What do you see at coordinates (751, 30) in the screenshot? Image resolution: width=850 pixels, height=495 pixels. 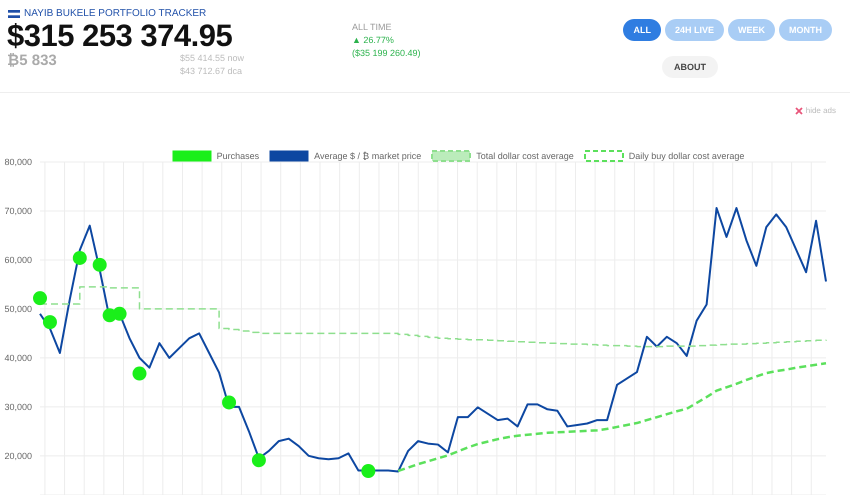 I see `text: WEEK` at bounding box center [751, 30].